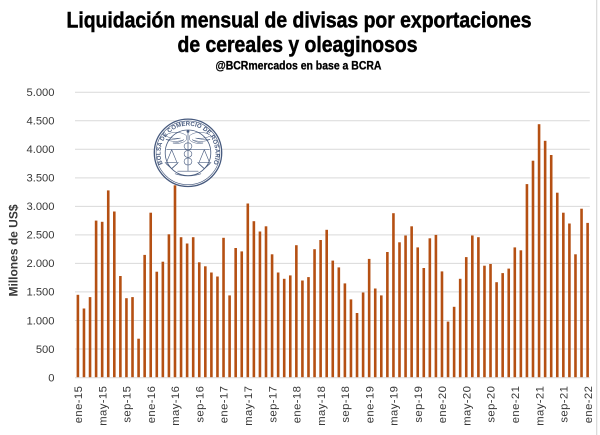 Image resolution: width=600 pixels, height=435 pixels. Describe the element at coordinates (41, 264) in the screenshot. I see `svg-text: 2.000` at that location.